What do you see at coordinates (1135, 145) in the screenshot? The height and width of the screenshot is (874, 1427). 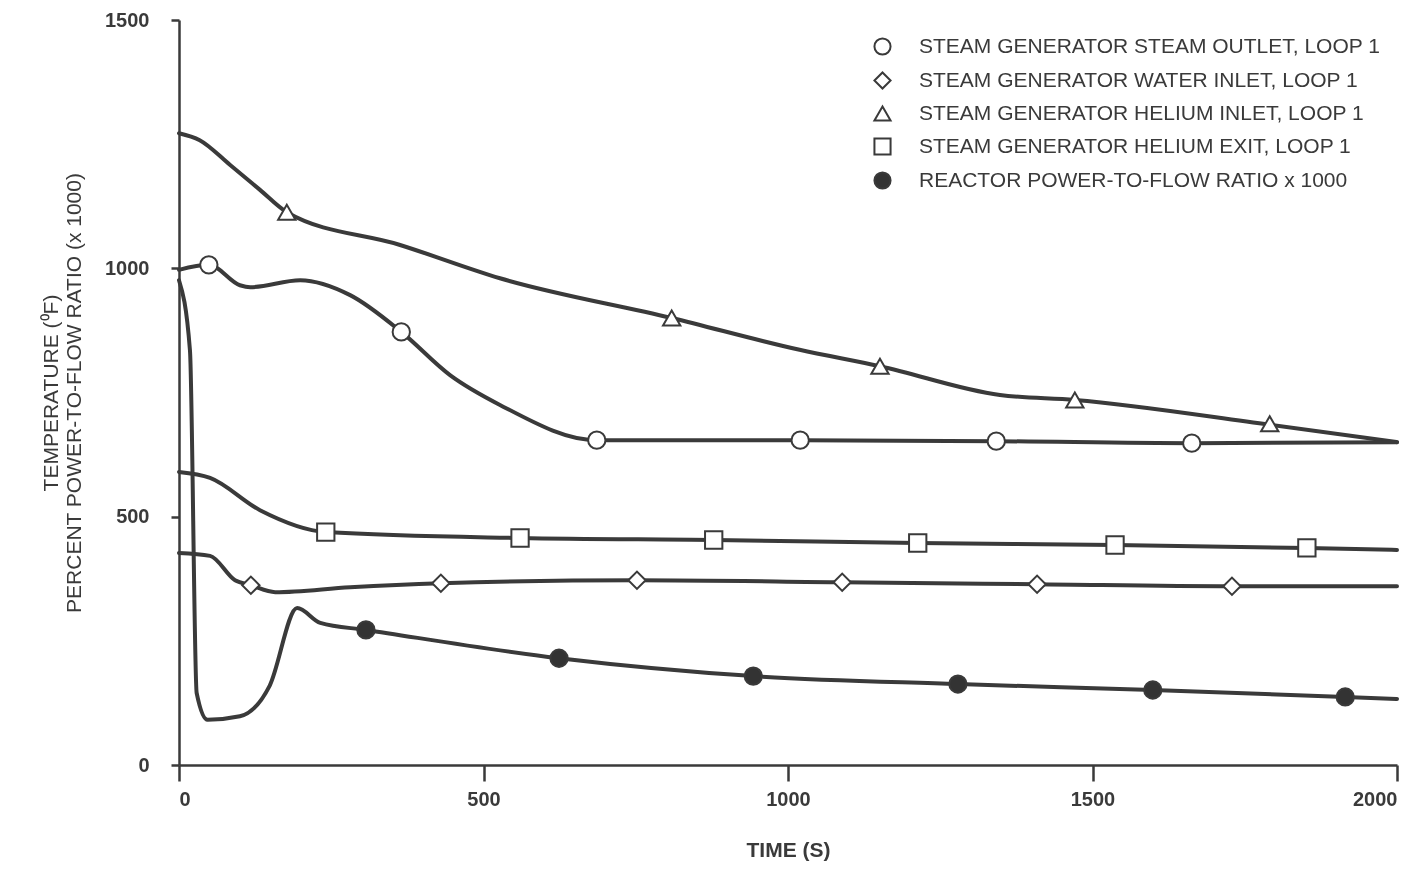 I see `legend-label: STEAM GENERATOR HELIUM EXIT, LOOP 1` at bounding box center [1135, 145].